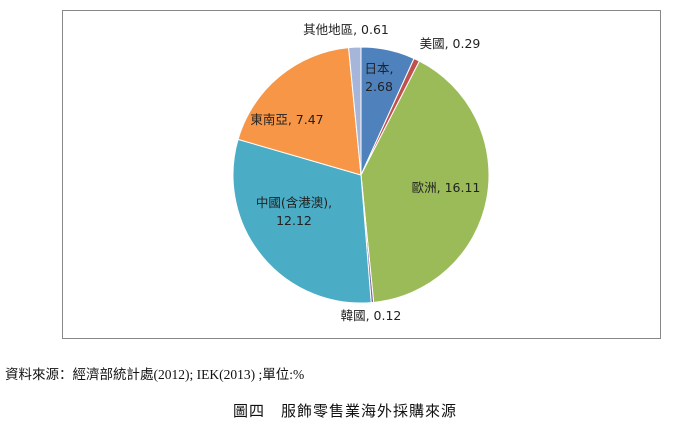  I want to click on data-label: 中國(含港澳), 12.12, so click(294, 211).